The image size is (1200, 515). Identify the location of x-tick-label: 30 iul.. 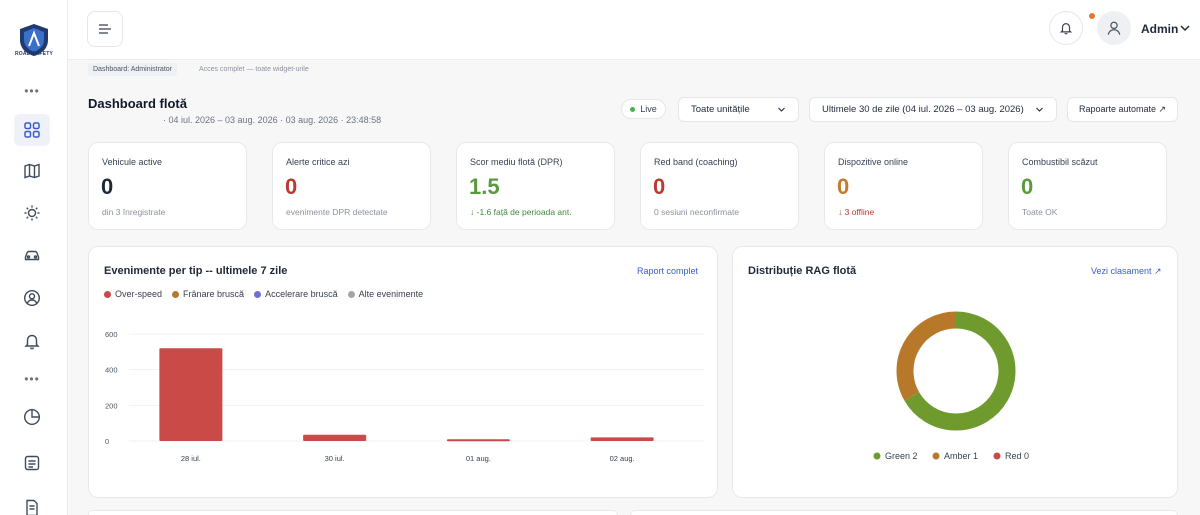
(335, 458).